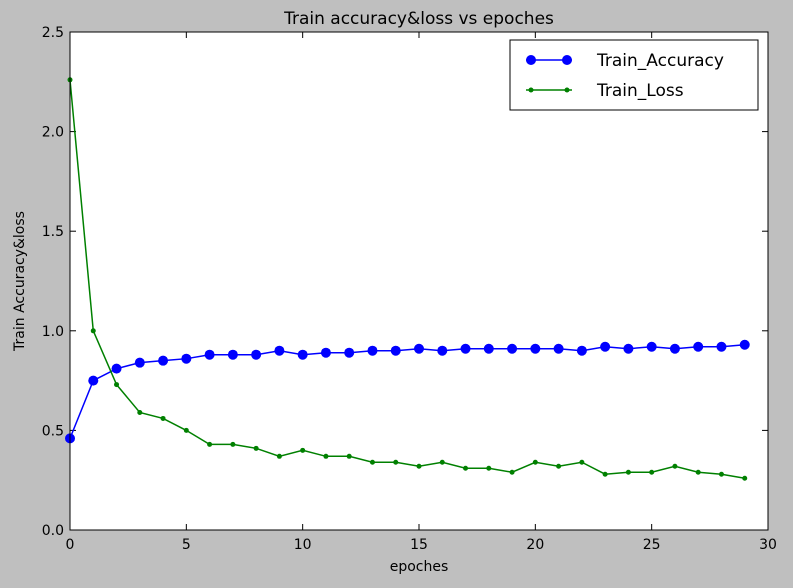  Describe the element at coordinates (660, 61) in the screenshot. I see `legend-label-accuracy: Train_Accuracy` at that location.